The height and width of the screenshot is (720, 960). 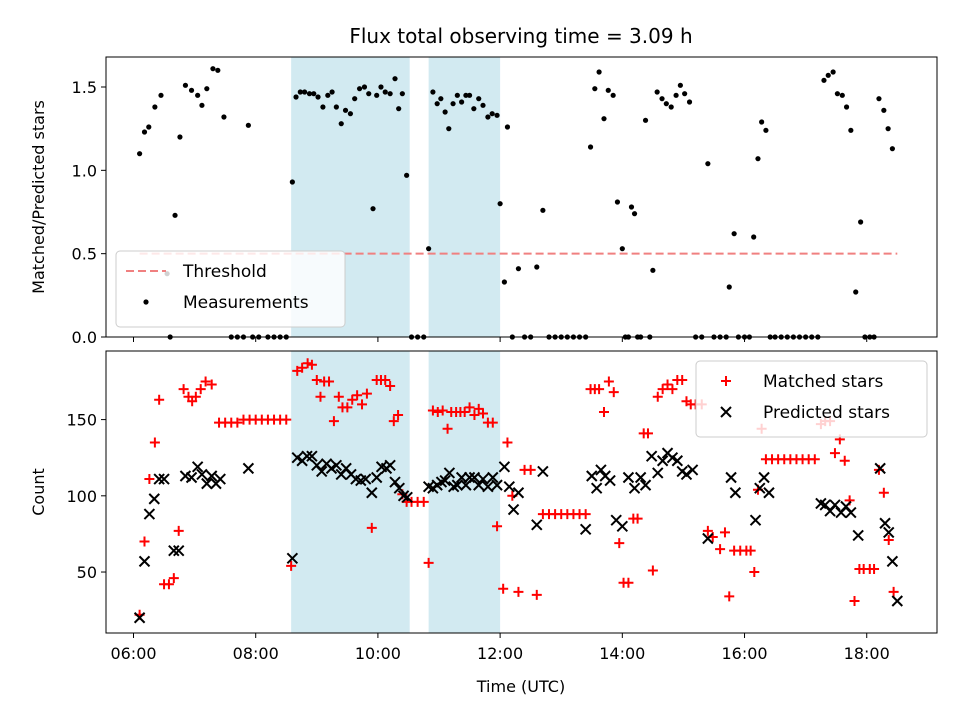 What do you see at coordinates (246, 303) in the screenshot?
I see `legend-label: Measurements` at bounding box center [246, 303].